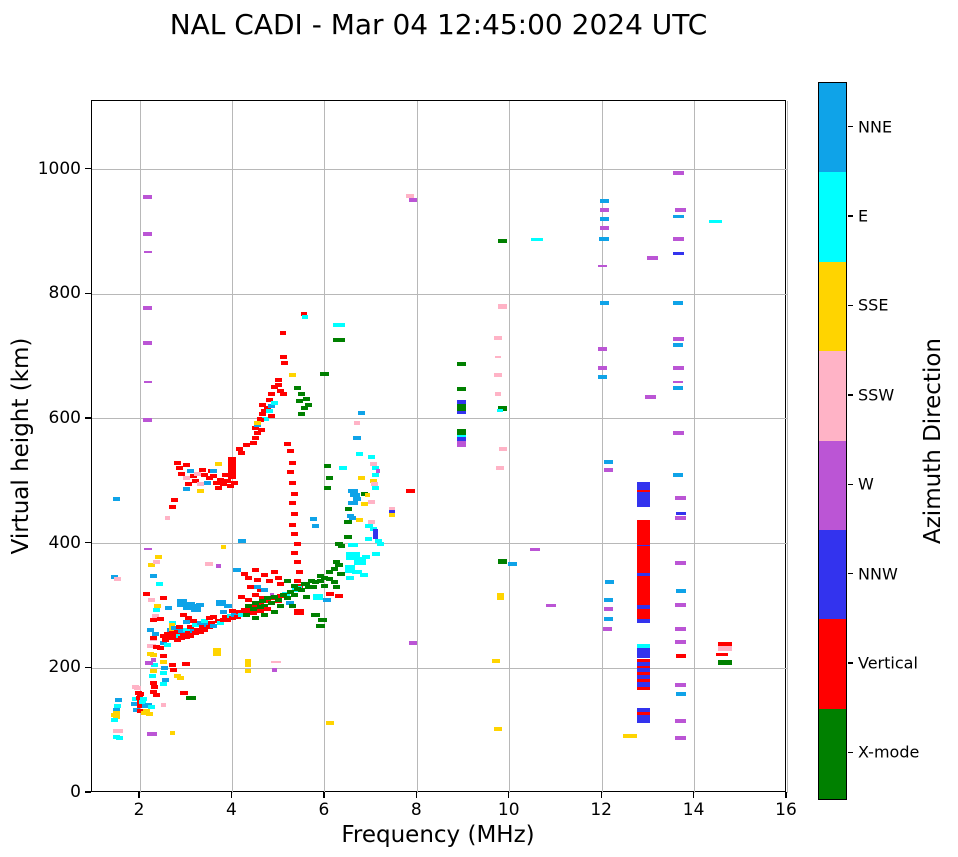 This screenshot has height=857, width=958. What do you see at coordinates (64, 667) in the screenshot?
I see `y-tick-label: 200` at bounding box center [64, 667].